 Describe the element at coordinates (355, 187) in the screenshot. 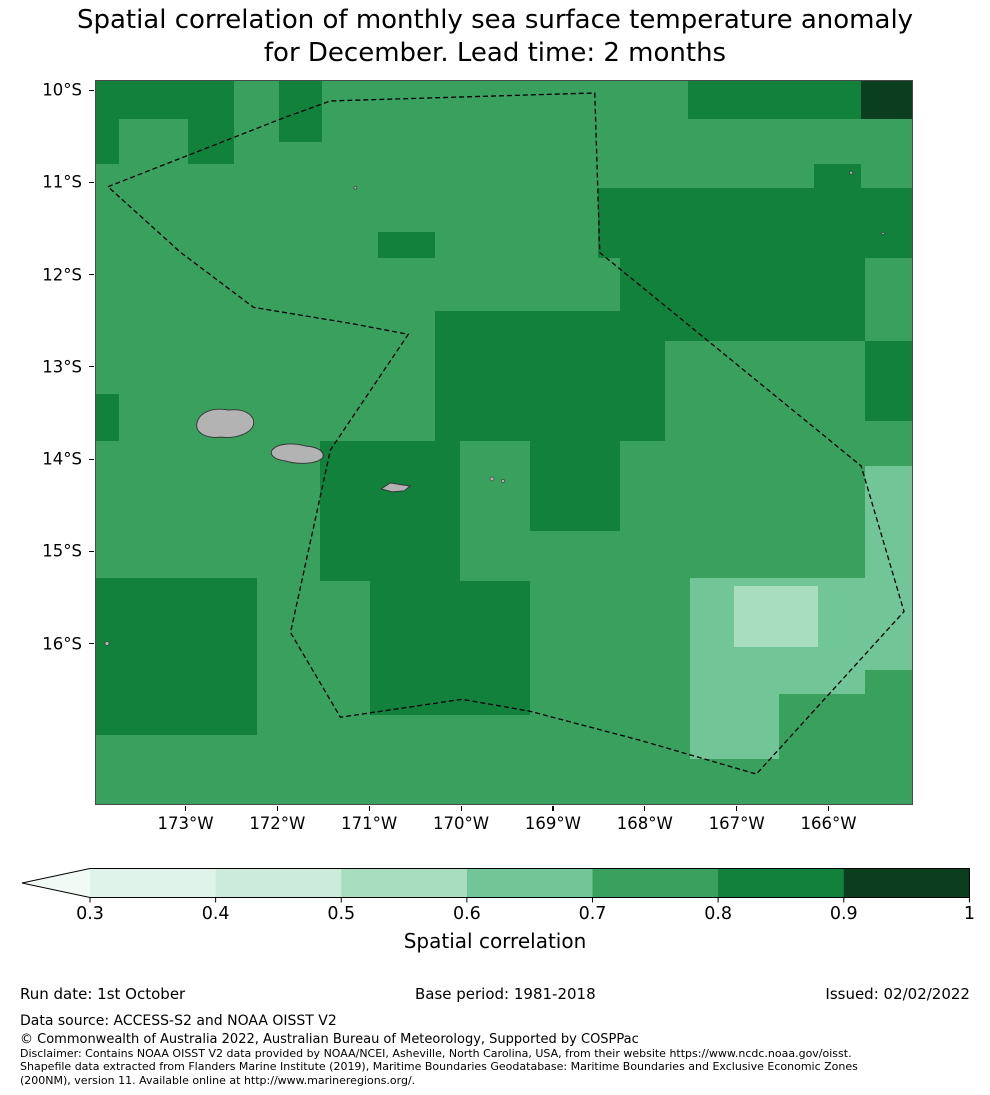

I see `swains-island` at that location.